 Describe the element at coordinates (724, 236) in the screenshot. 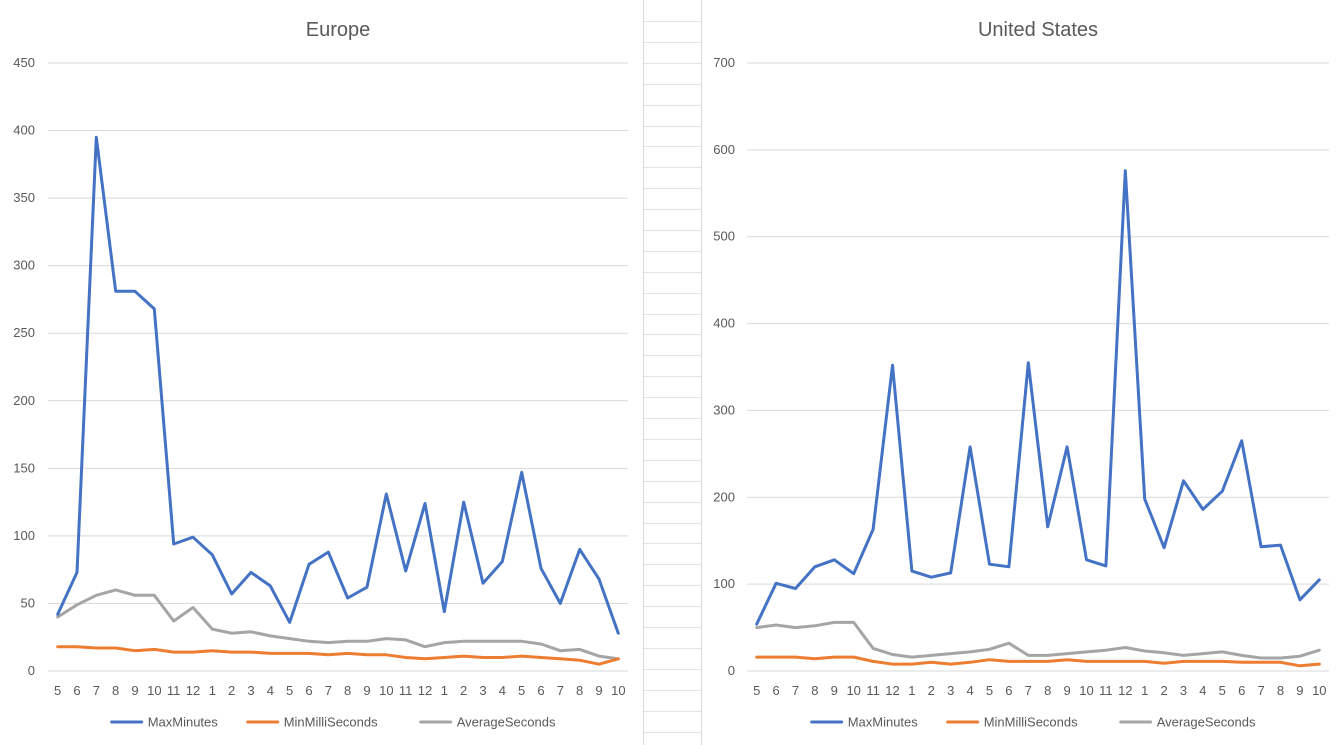

I see `y-tick-label: 500` at that location.